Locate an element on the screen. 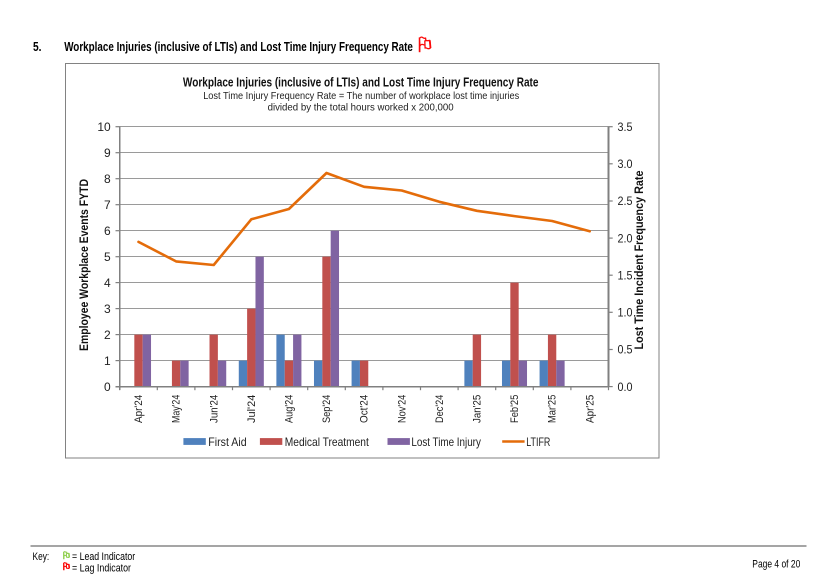 The image size is (837, 578). svg-text: Employee Workplace Events FYTD is located at coordinates (85, 265).